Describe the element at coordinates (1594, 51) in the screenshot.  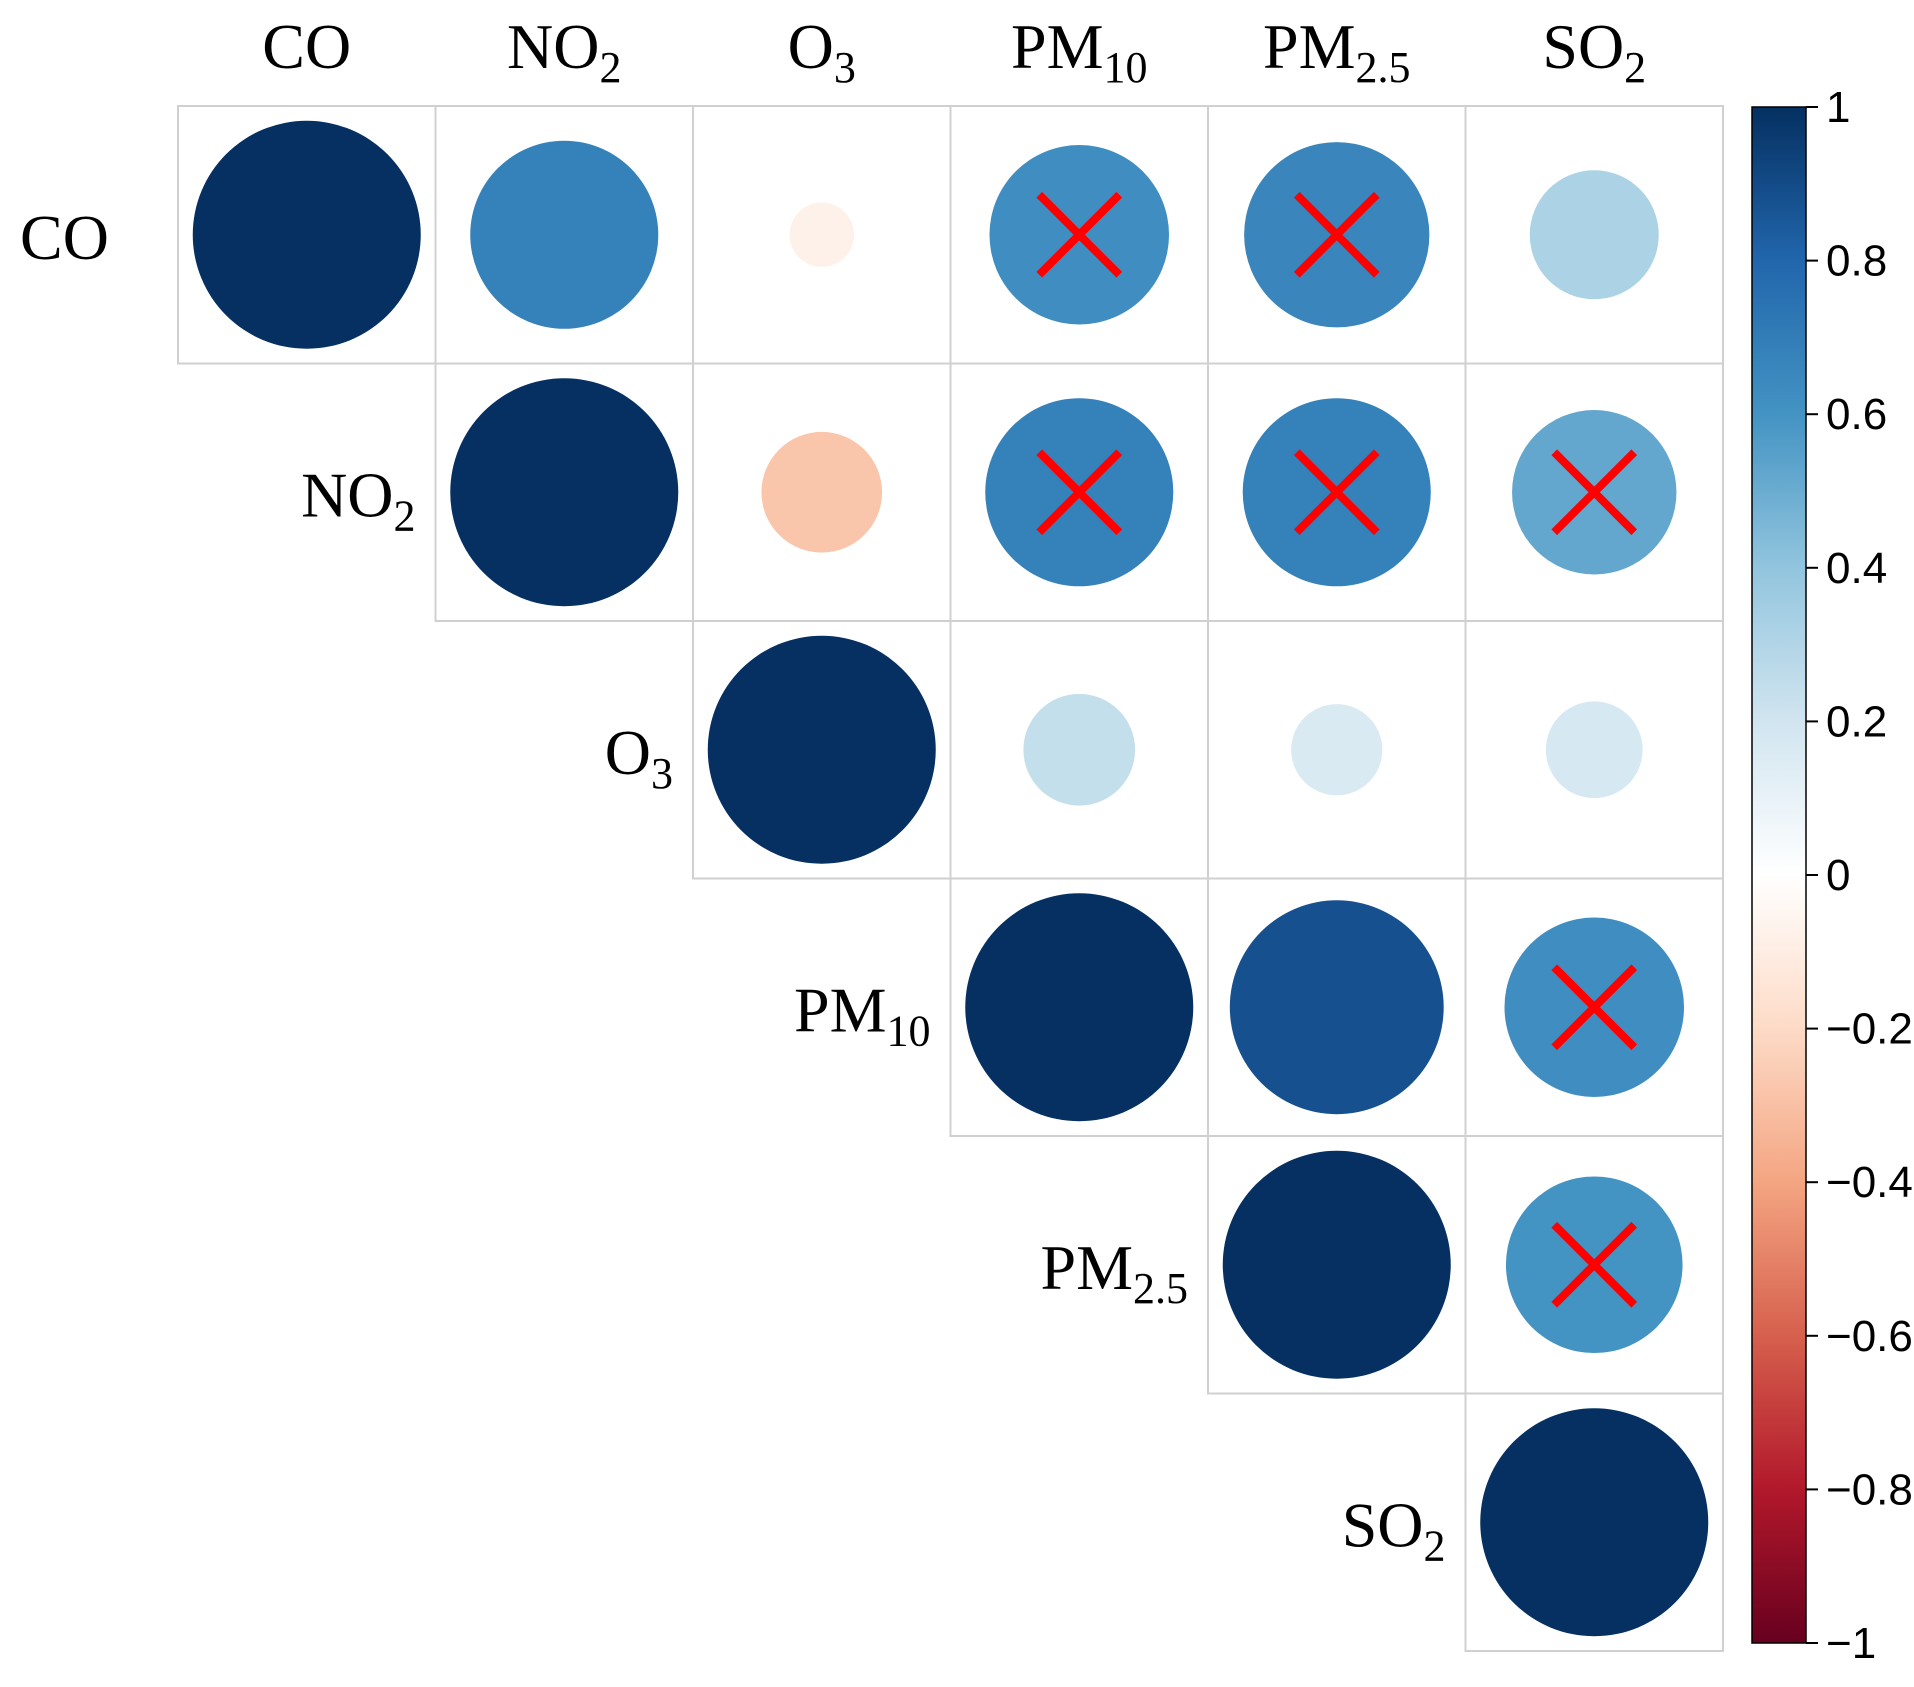
I see `column-label-5: SO2` at that location.